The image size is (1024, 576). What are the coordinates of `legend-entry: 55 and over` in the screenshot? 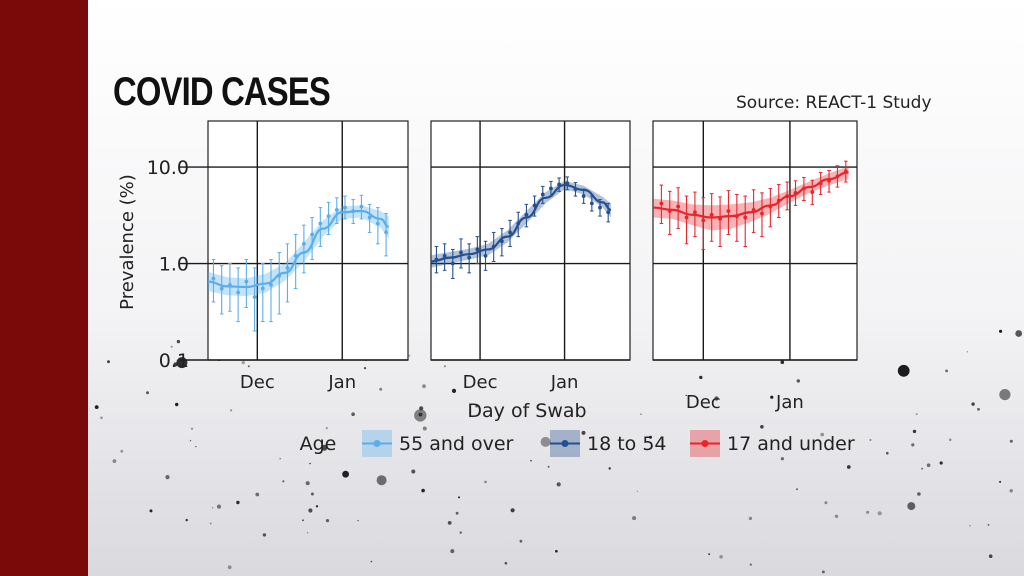 It's located at (438, 443).